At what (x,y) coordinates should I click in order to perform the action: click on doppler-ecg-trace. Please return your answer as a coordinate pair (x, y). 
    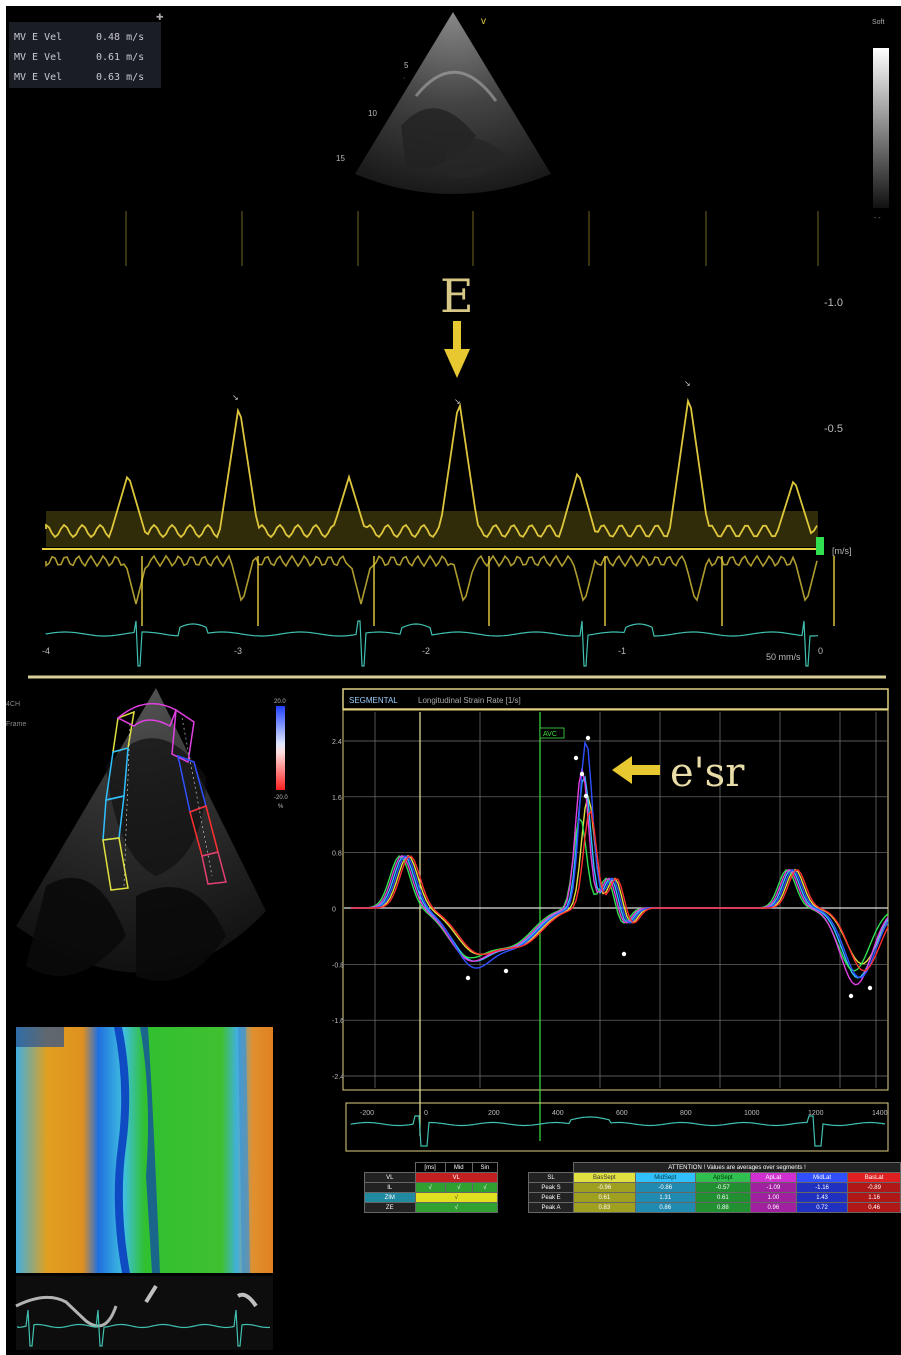
    Looking at the image, I should click on (432, 643).